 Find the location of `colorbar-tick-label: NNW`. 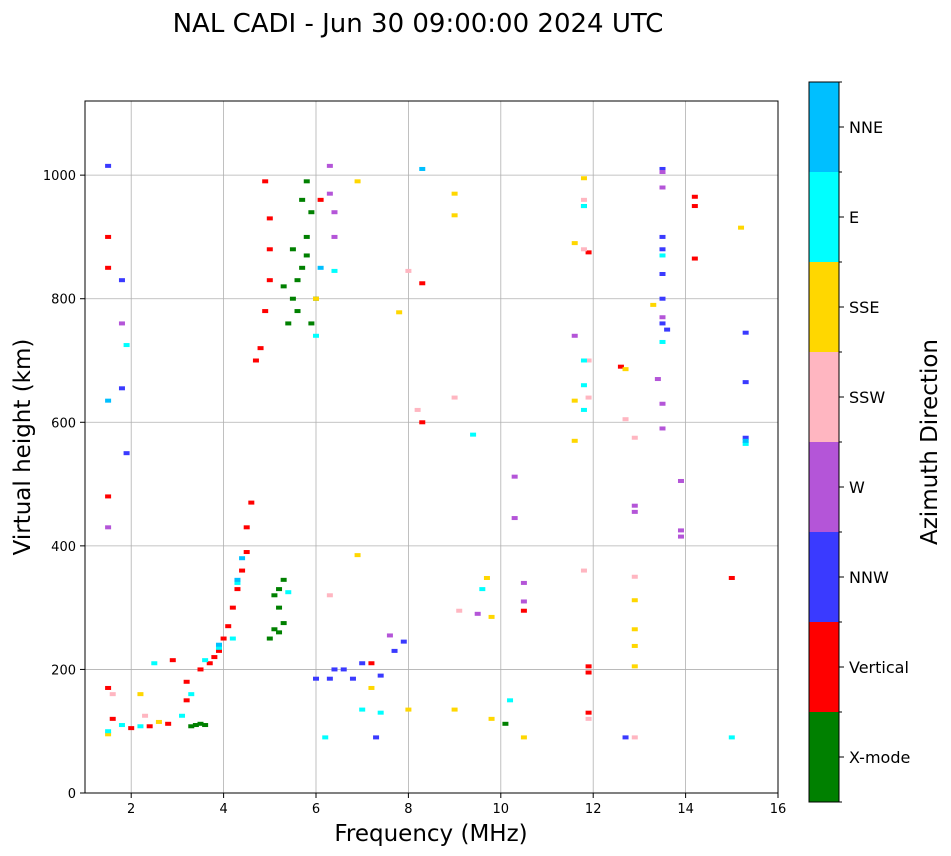

colorbar-tick-label: NNW is located at coordinates (869, 577).